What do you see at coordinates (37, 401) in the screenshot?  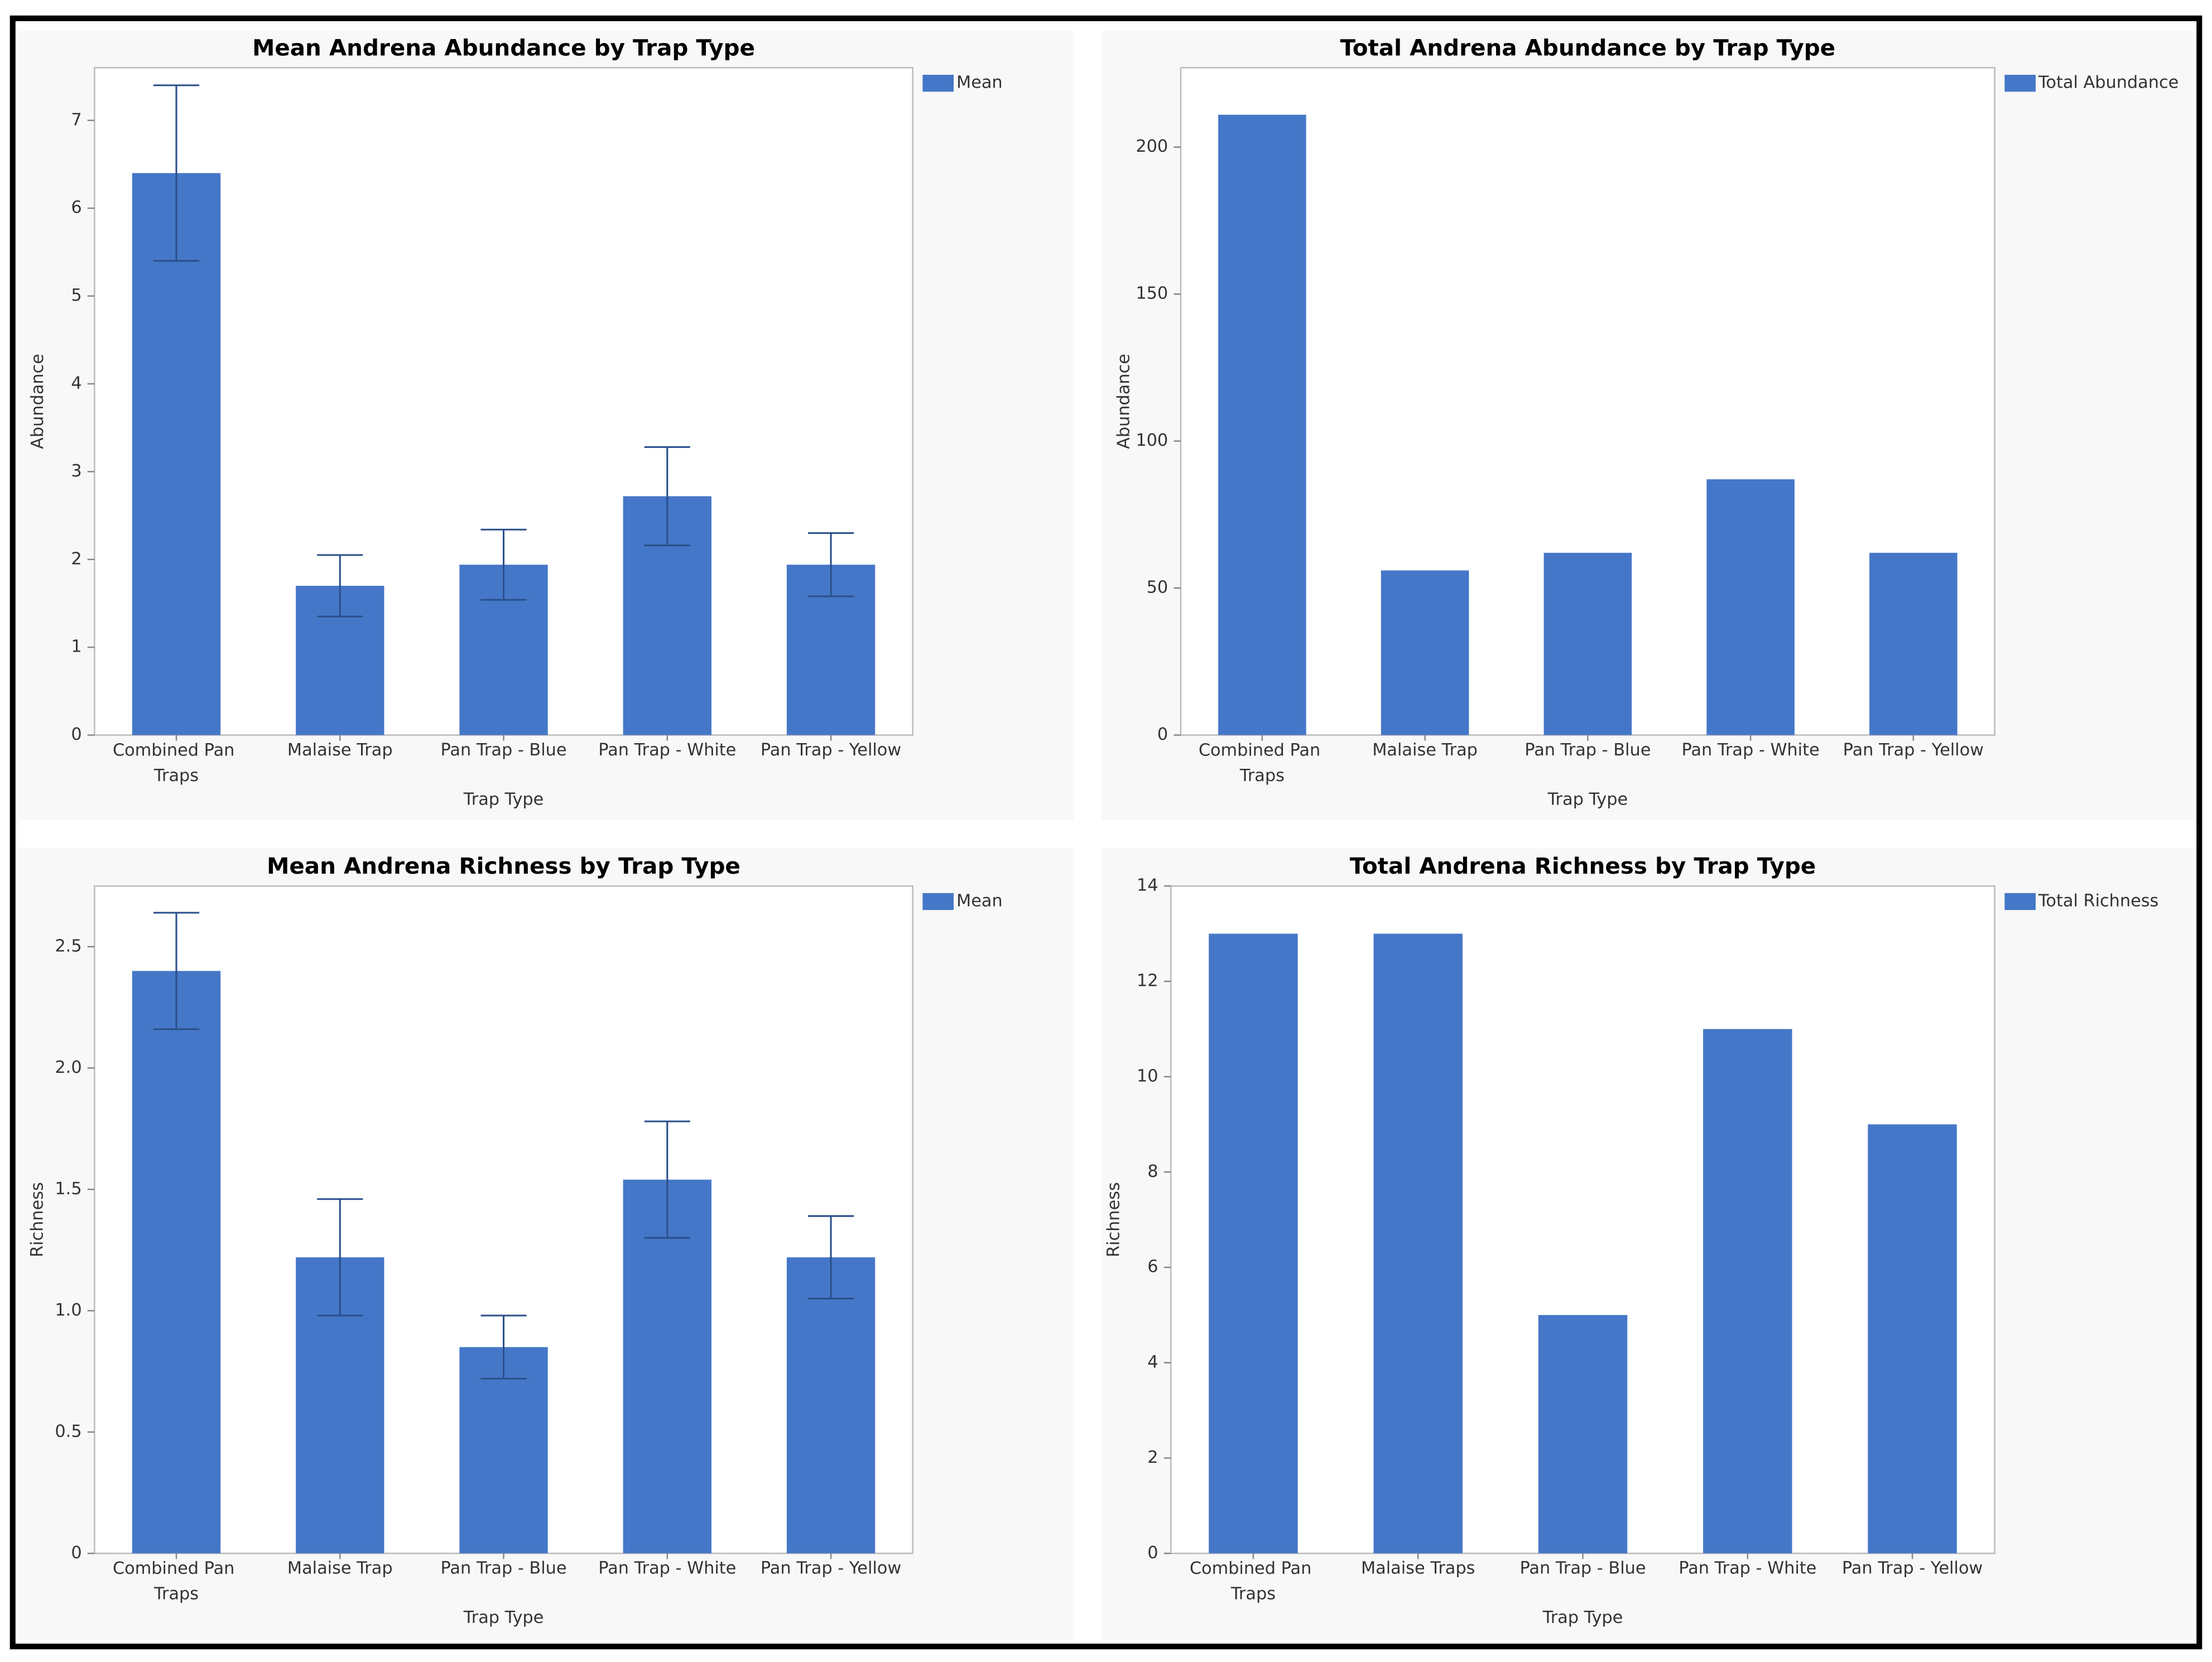 I see `y-axis-label: Abundance` at bounding box center [37, 401].